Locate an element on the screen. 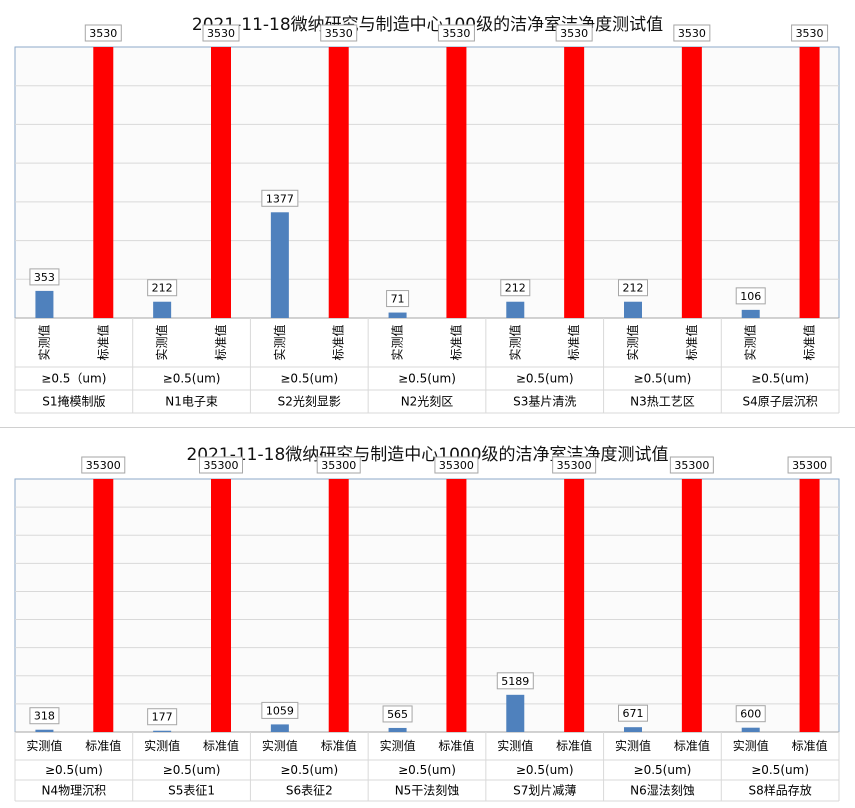 The height and width of the screenshot is (808, 855). data-label-measured: 600 is located at coordinates (750, 714).